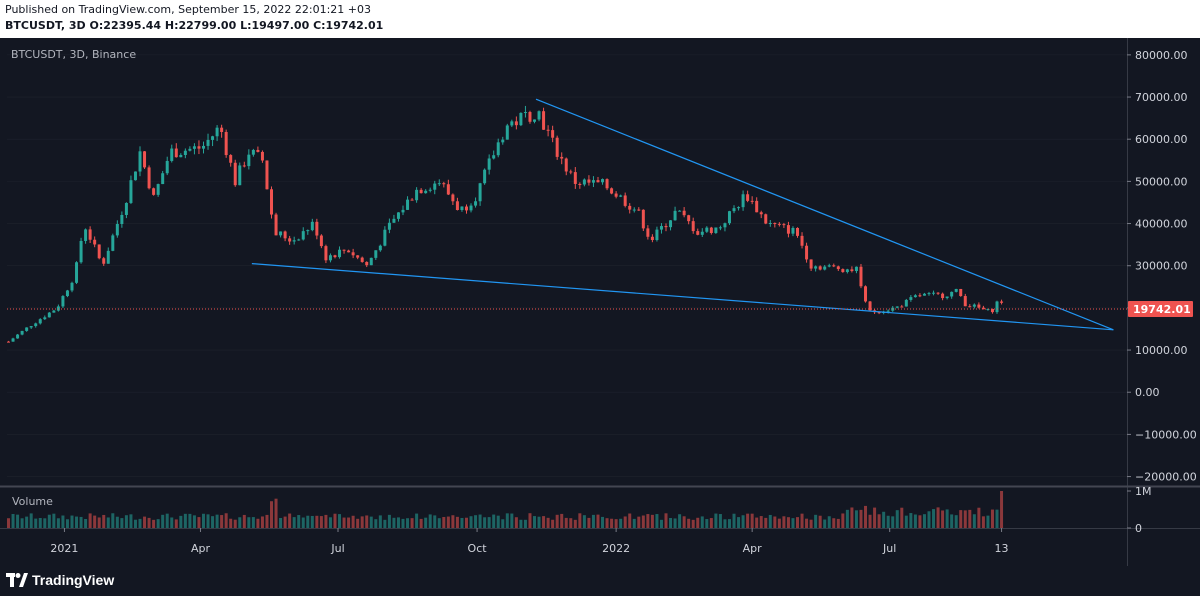 This screenshot has height=596, width=1200. I want to click on tradingview-logo: TradingView, so click(60, 580).